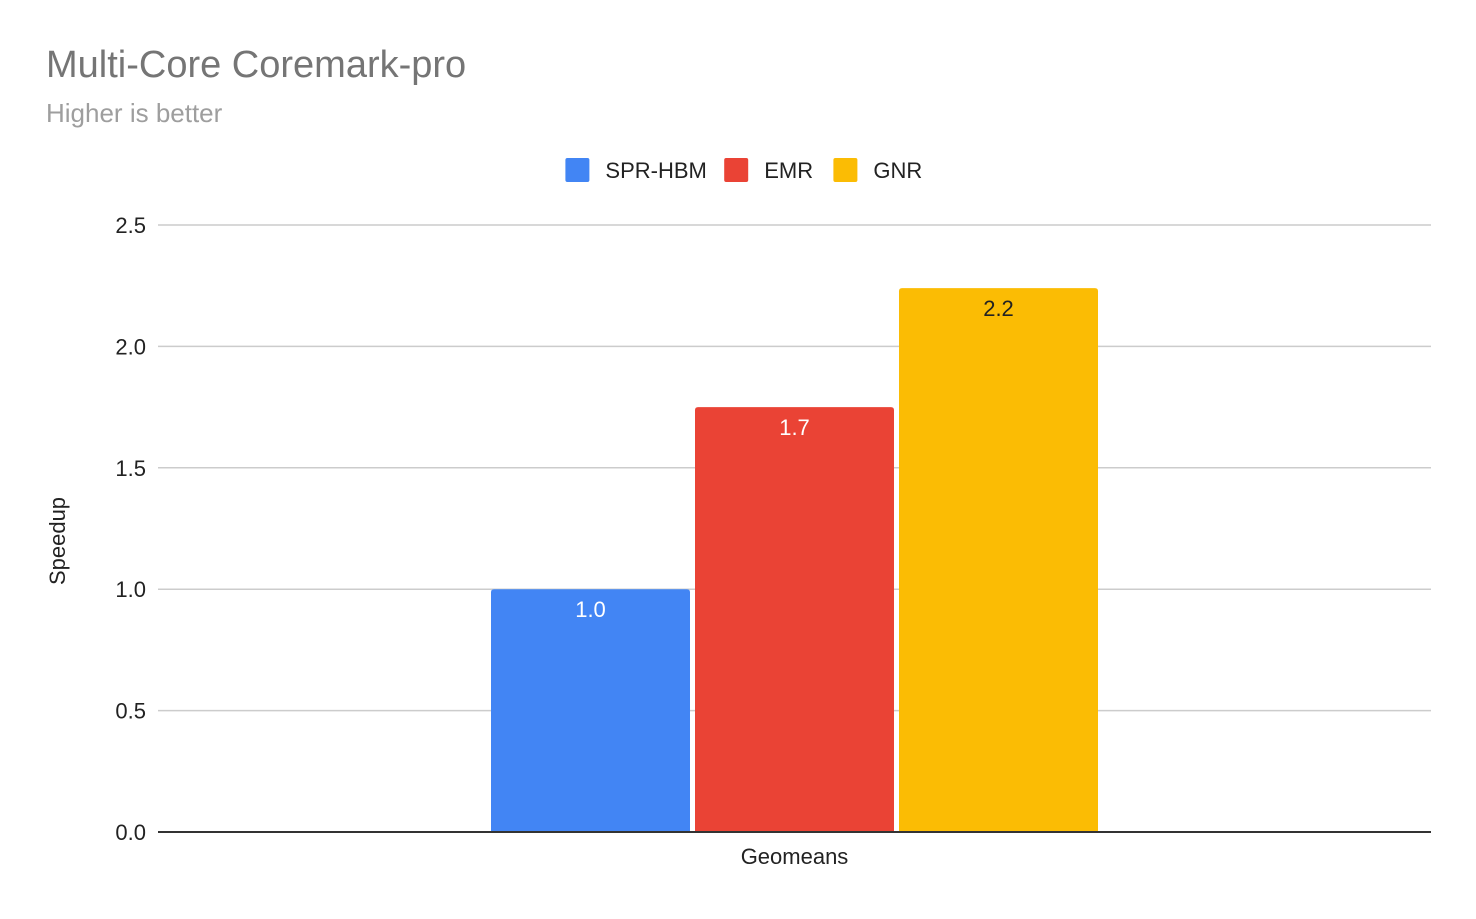  Describe the element at coordinates (655, 170) in the screenshot. I see `legend-label: SPR-HBM` at that location.